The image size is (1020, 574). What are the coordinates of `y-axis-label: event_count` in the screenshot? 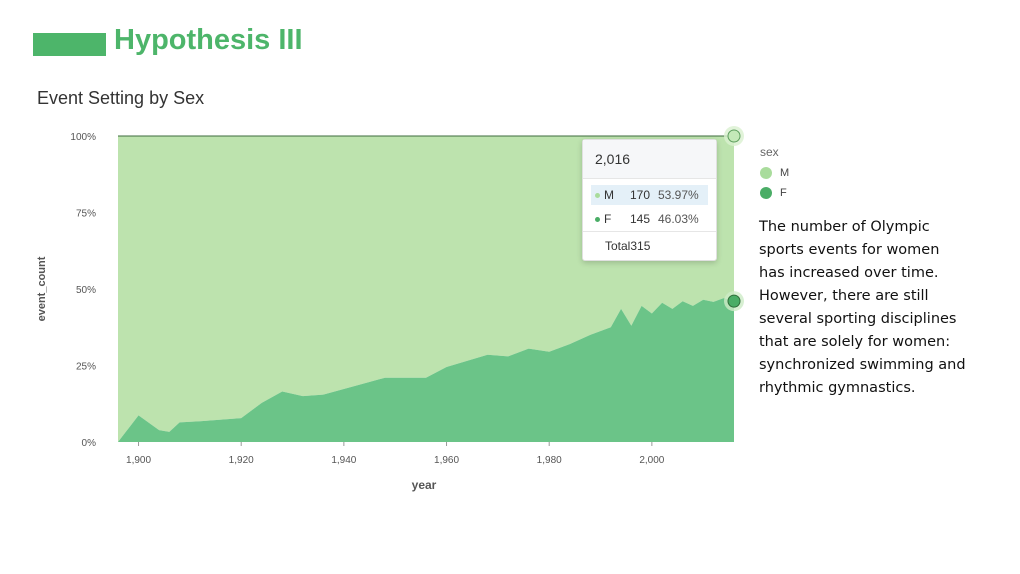 It's located at (42, 288).